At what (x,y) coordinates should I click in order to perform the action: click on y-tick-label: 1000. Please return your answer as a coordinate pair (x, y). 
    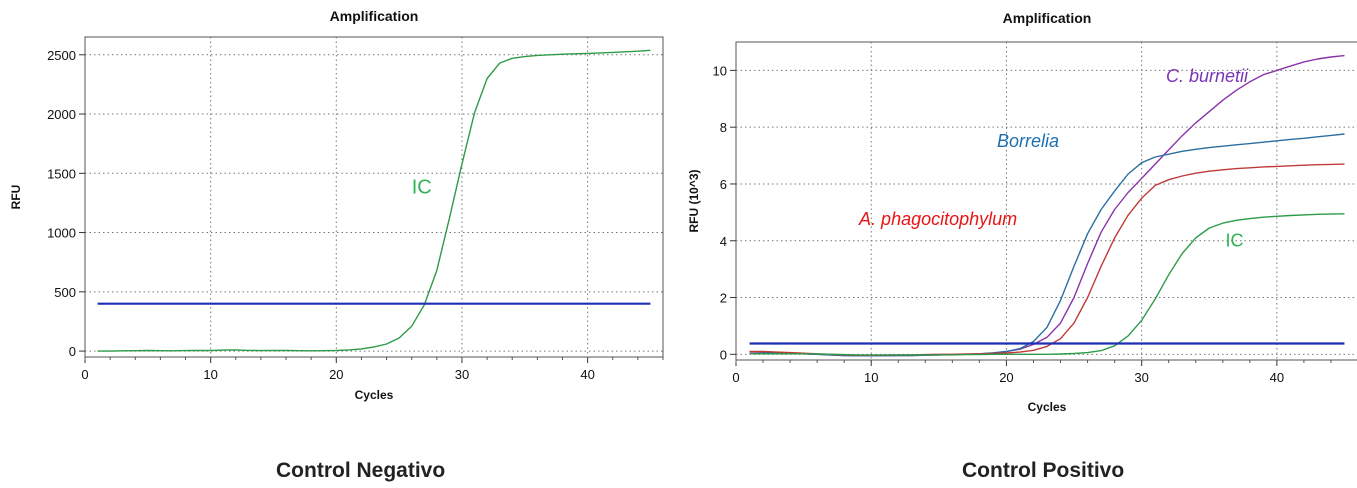
    Looking at the image, I should click on (61, 233).